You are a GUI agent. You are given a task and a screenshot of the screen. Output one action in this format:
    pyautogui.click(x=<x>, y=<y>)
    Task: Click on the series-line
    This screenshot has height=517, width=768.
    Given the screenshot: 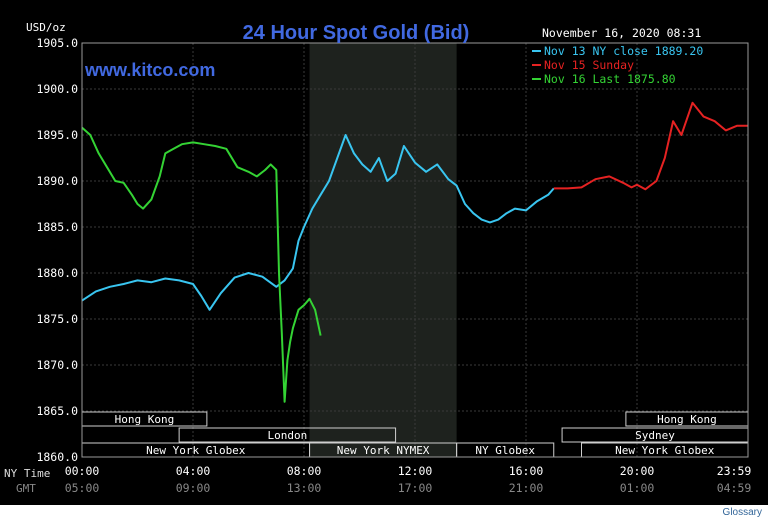 What is the action you would take?
    pyautogui.click(x=650, y=146)
    